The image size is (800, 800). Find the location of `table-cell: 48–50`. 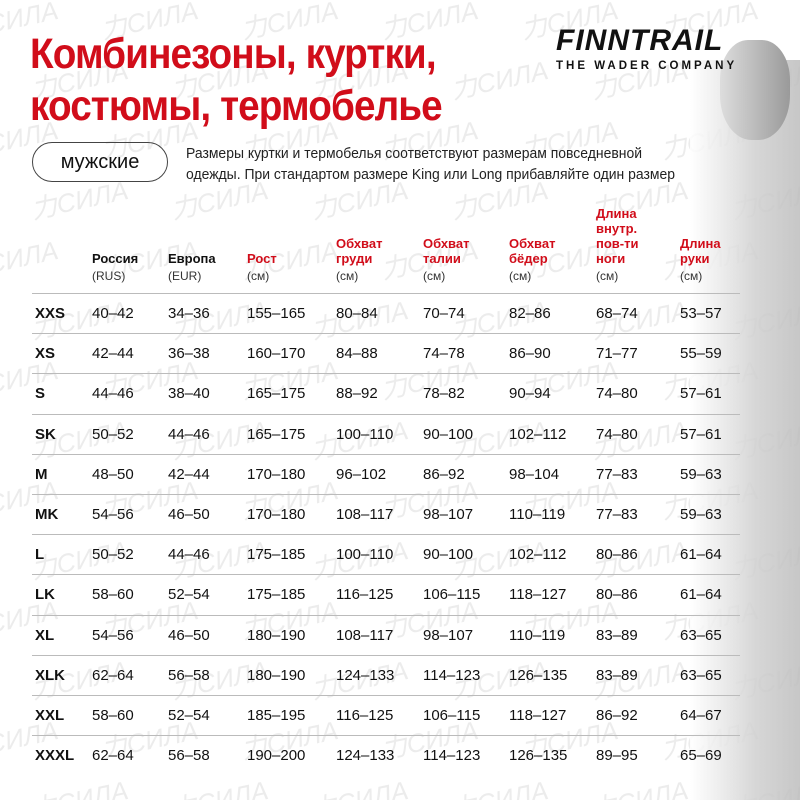

table-cell: 48–50 is located at coordinates (113, 474).